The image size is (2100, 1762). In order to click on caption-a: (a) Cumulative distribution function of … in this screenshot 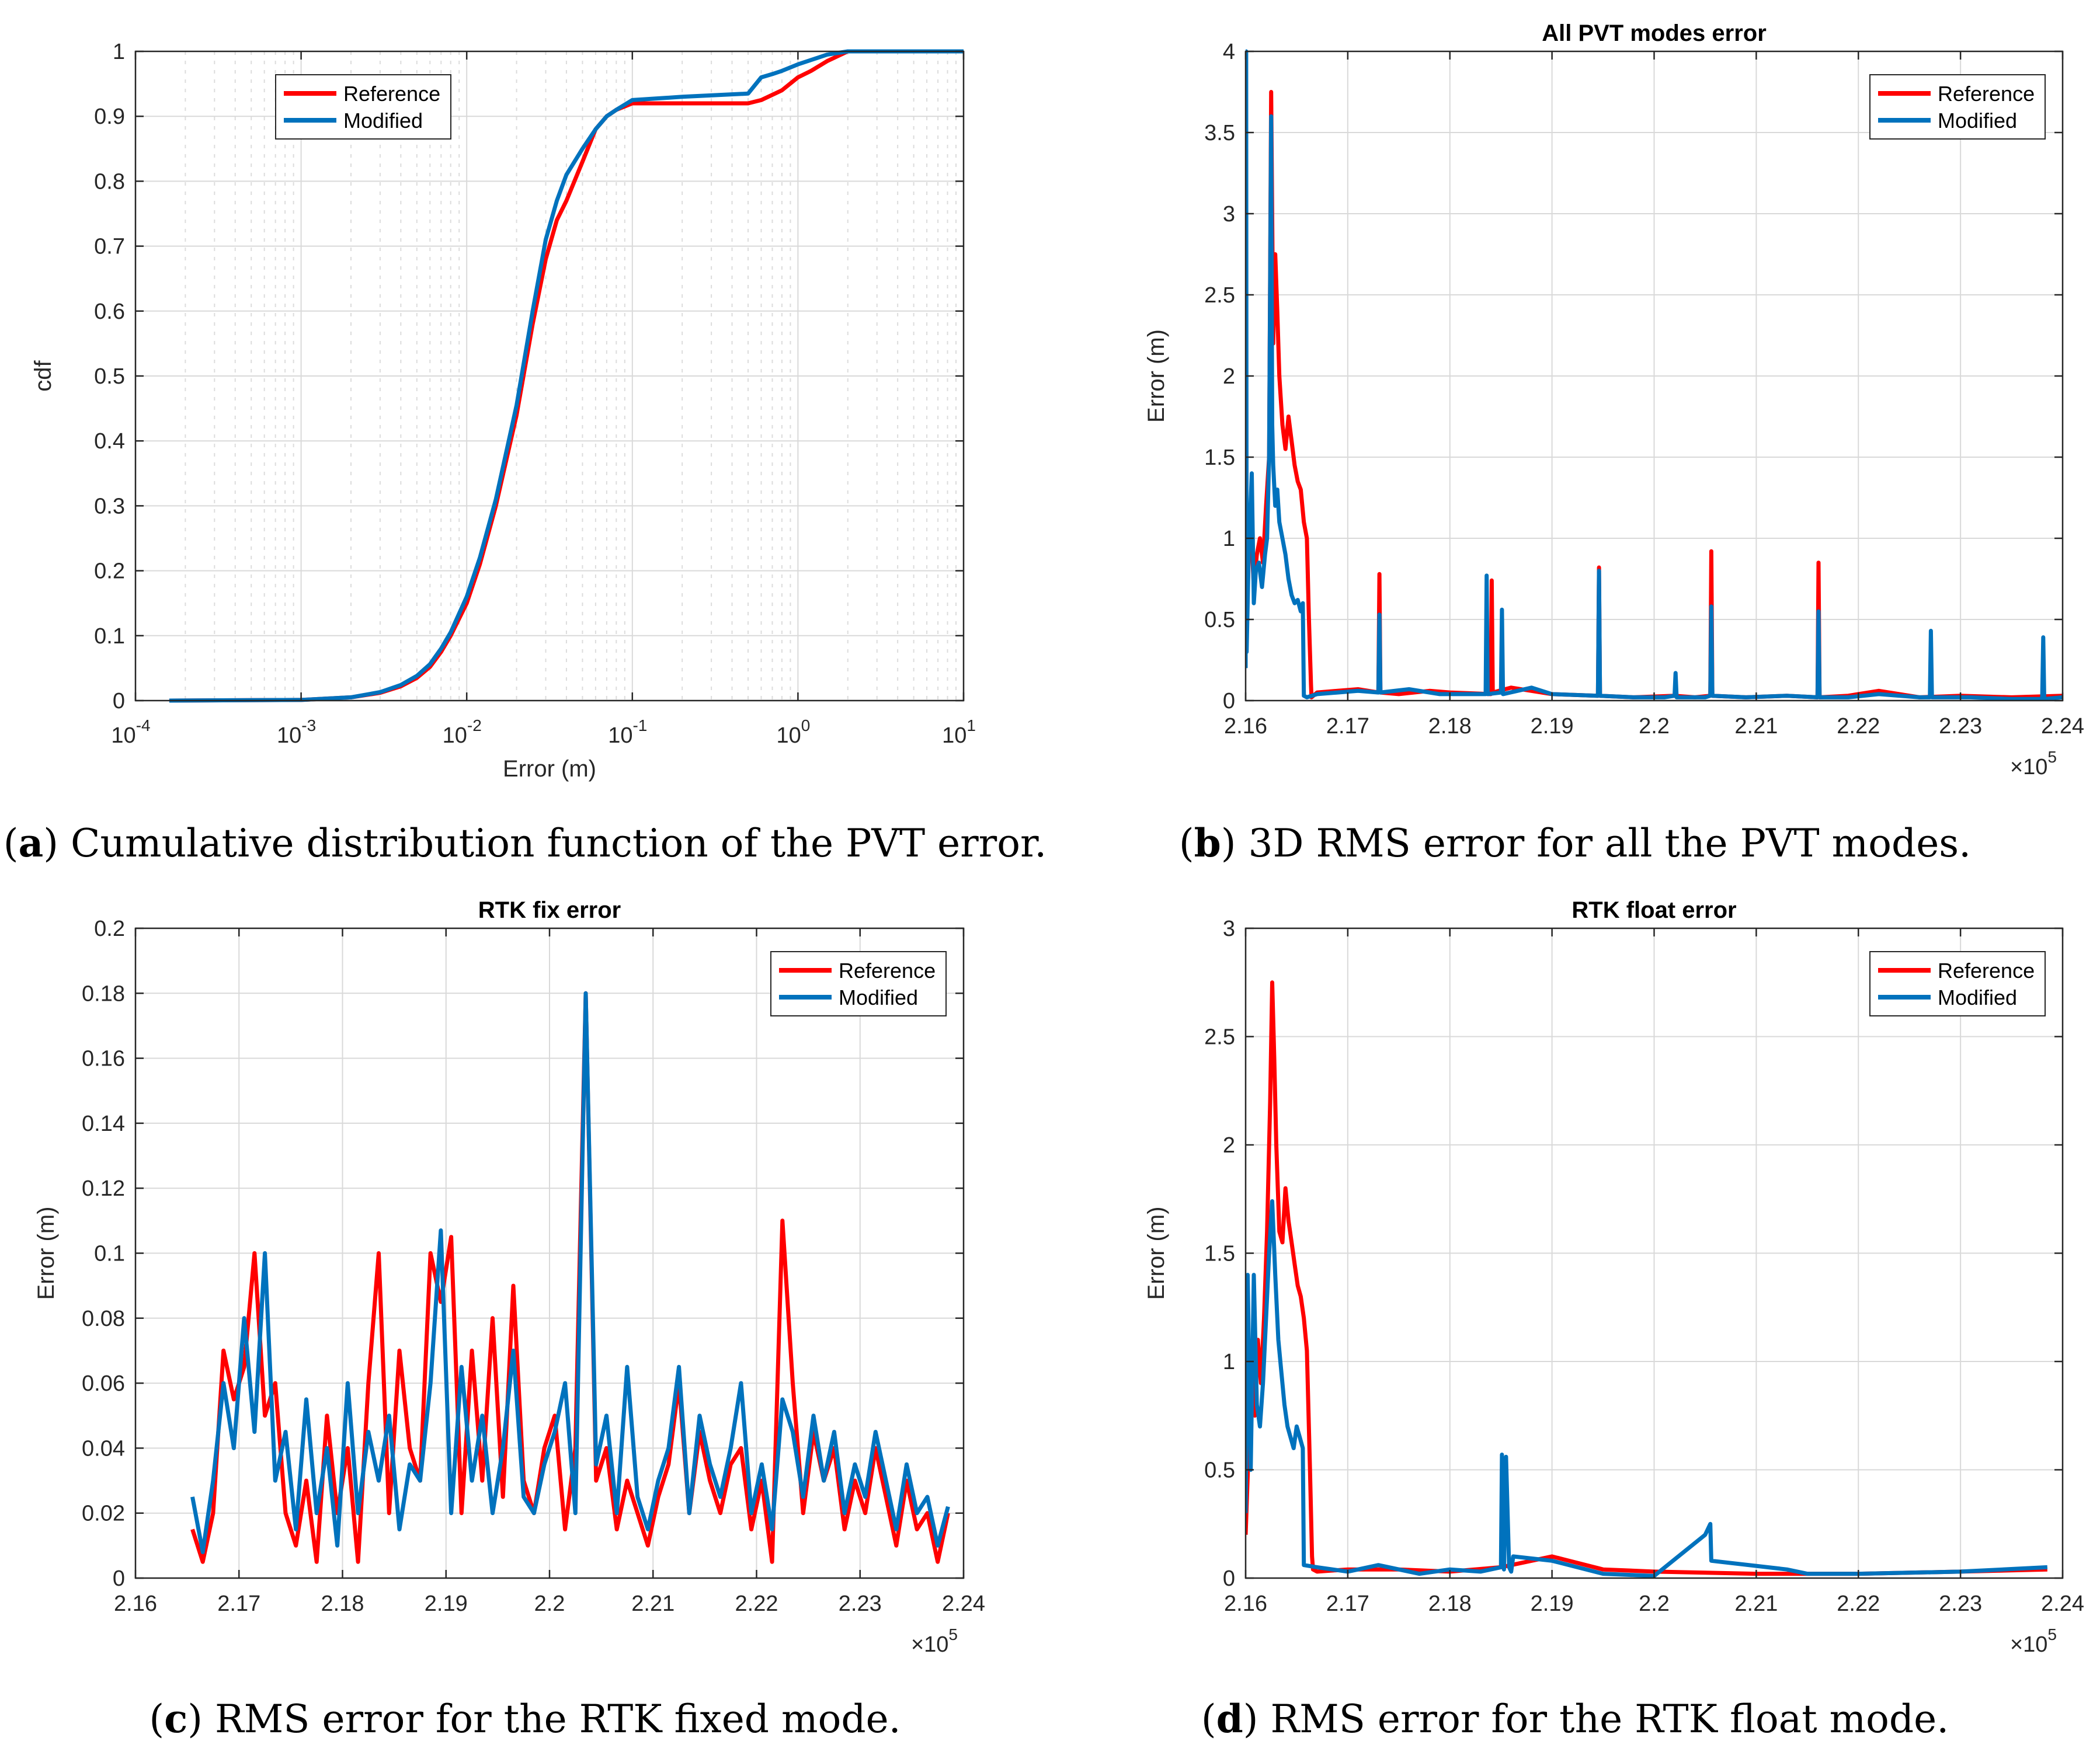, I will do `click(525, 843)`.